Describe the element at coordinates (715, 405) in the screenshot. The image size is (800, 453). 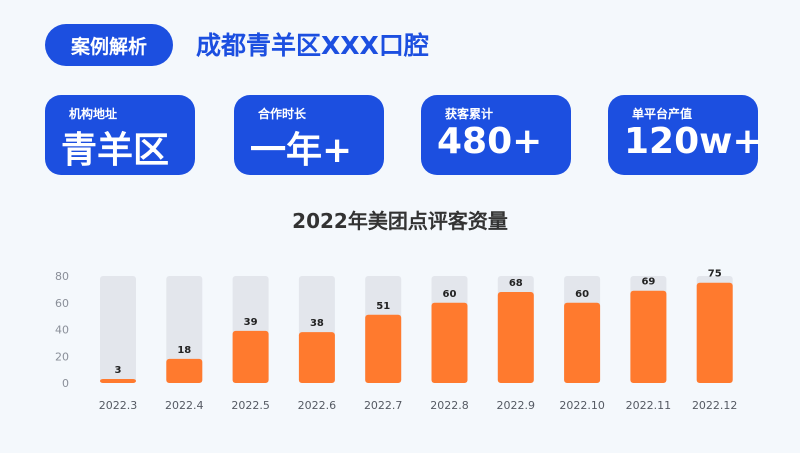
I see `x-tick-label: 2022.12` at that location.